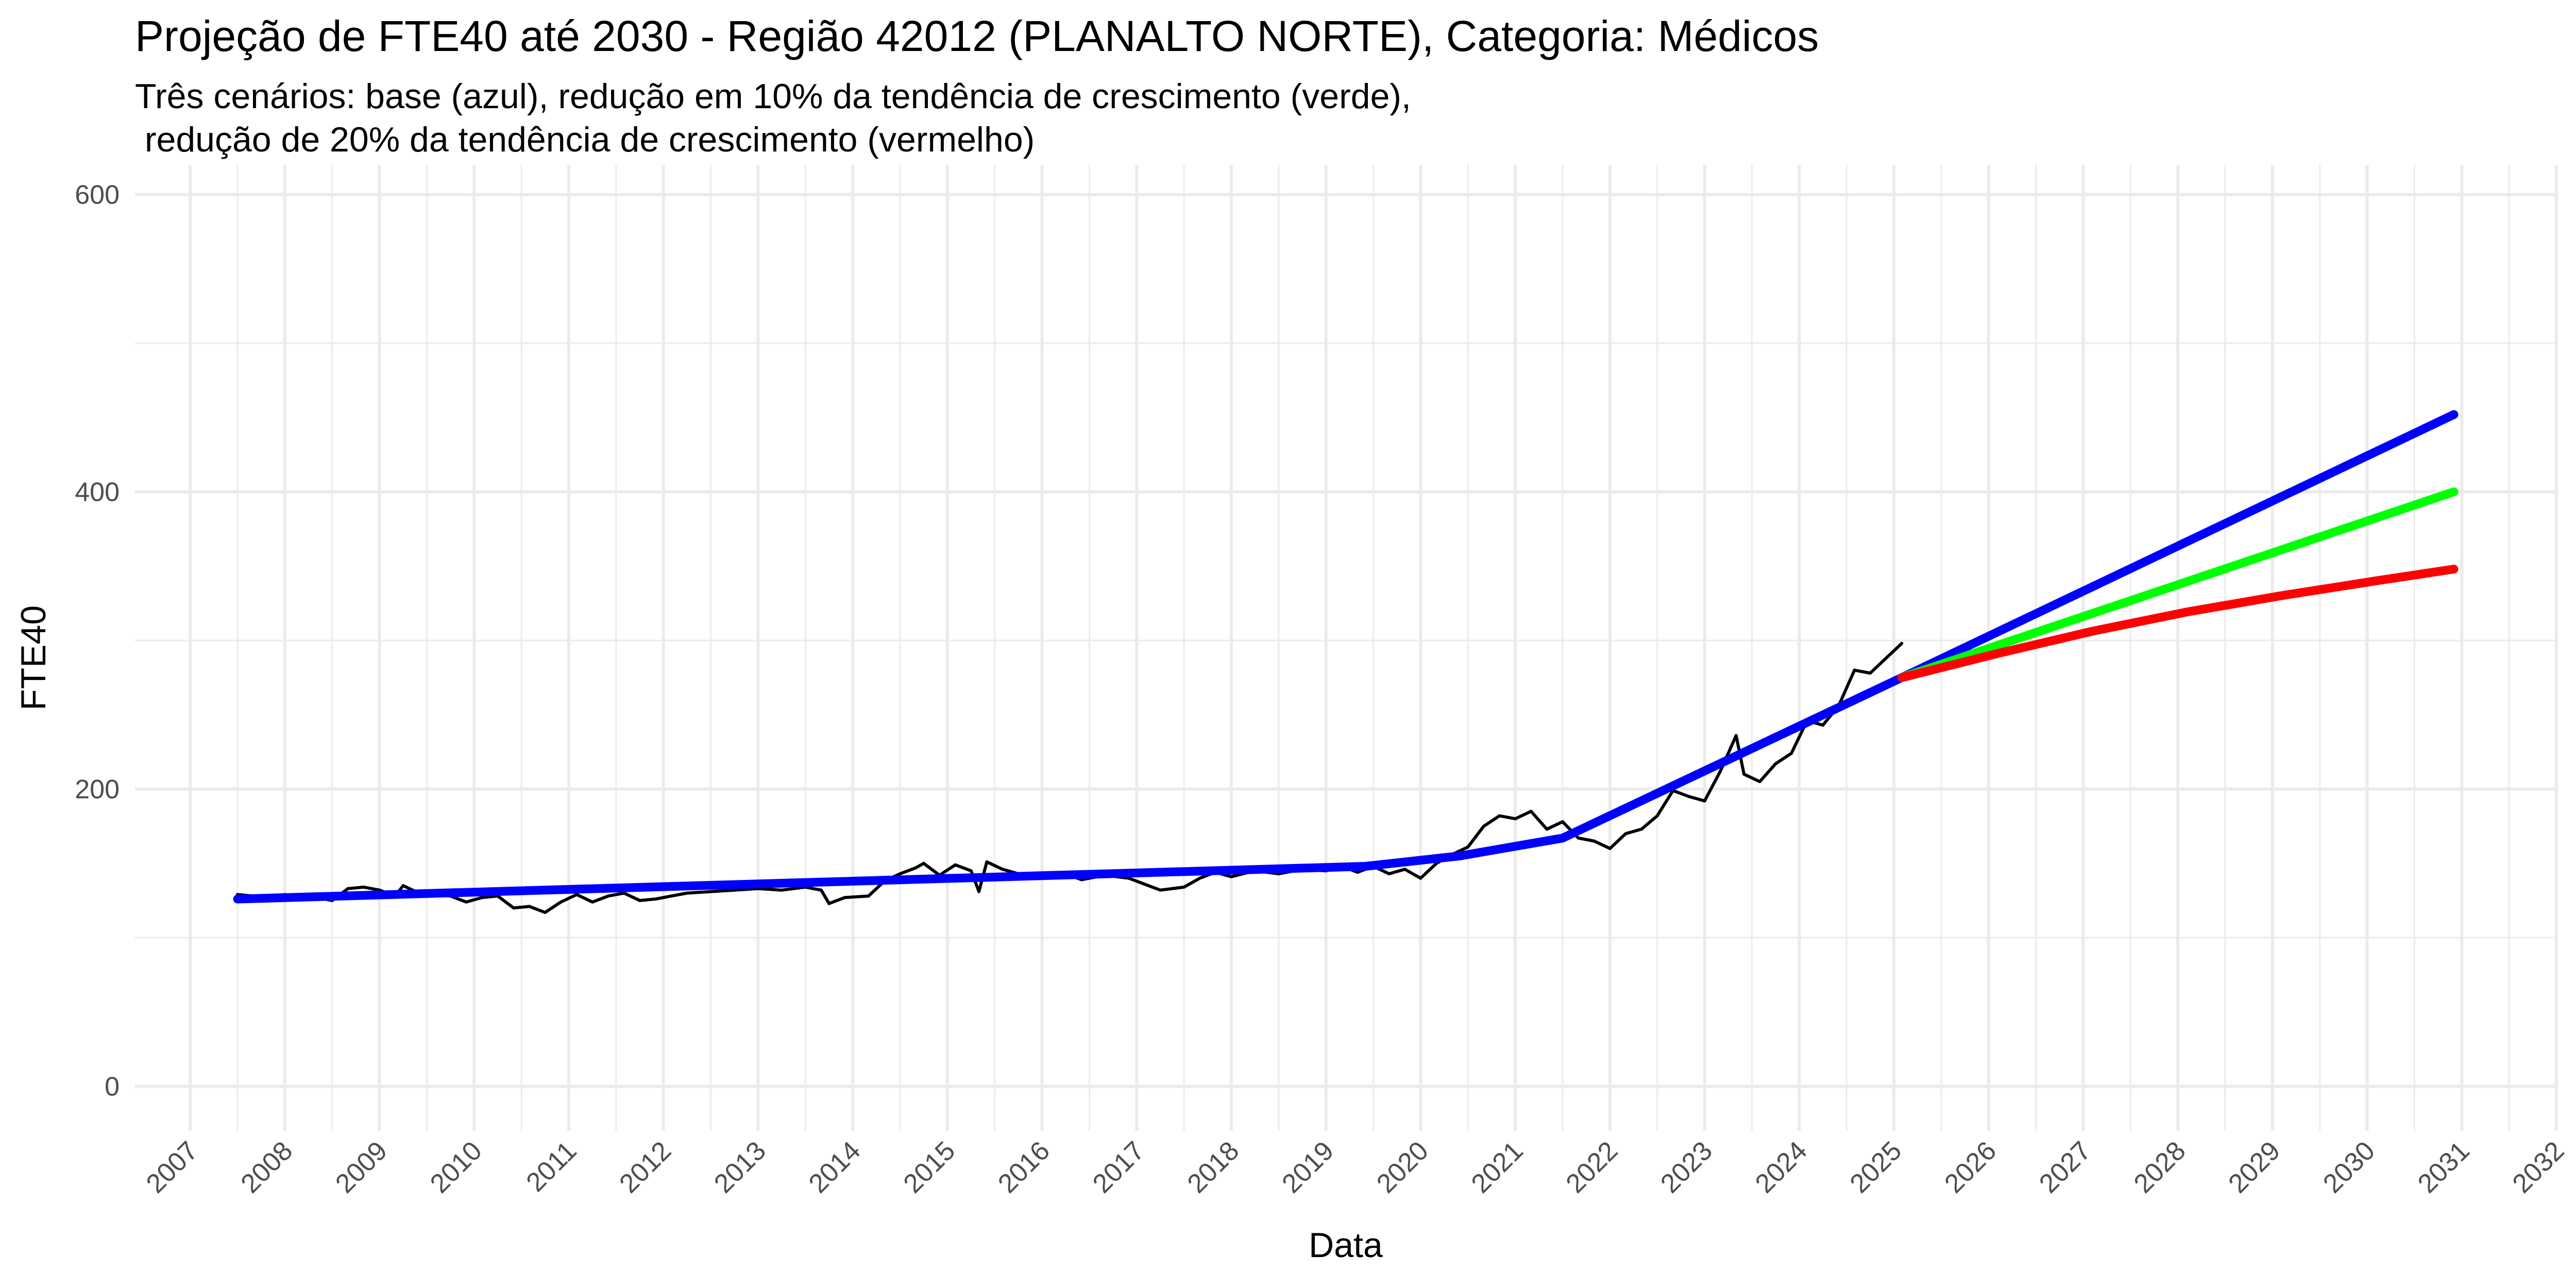 Image resolution: width=2576 pixels, height=1288 pixels. What do you see at coordinates (551, 1166) in the screenshot?
I see `x-tick-label: 2011` at bounding box center [551, 1166].